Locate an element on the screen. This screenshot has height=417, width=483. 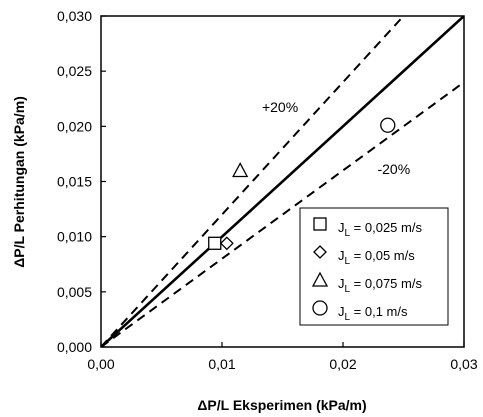
lower-bound-label: -20% is located at coordinates (393, 169).